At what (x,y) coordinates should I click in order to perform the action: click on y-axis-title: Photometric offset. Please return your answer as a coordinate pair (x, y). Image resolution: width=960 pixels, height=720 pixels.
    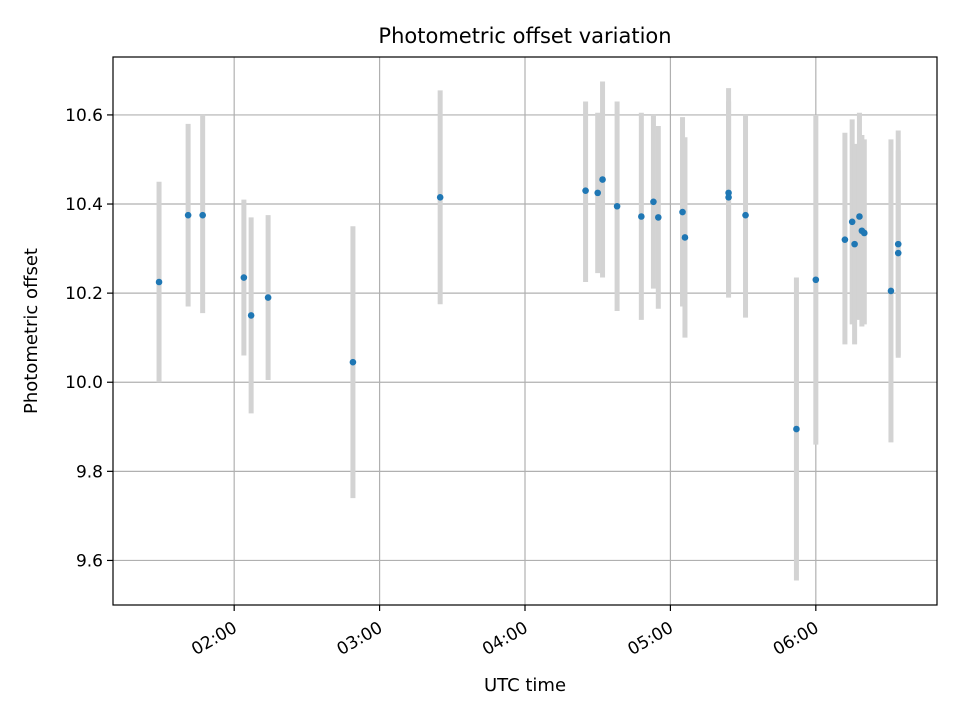
    Looking at the image, I should click on (31, 331).